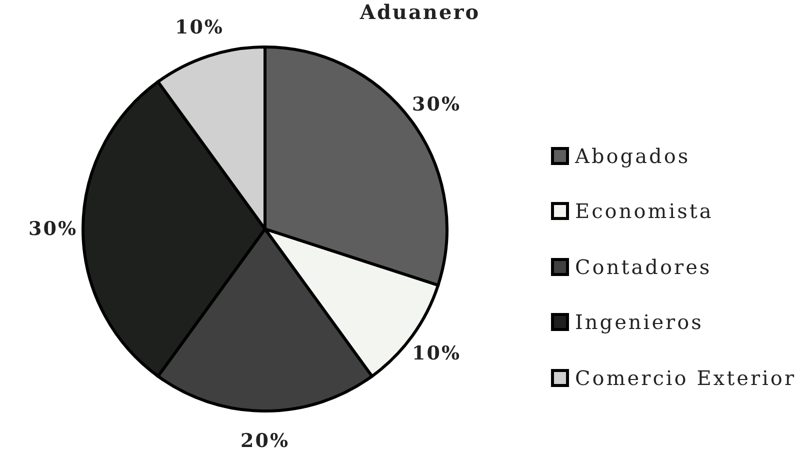  What do you see at coordinates (632, 156) in the screenshot?
I see `legend-label: Abogados` at bounding box center [632, 156].